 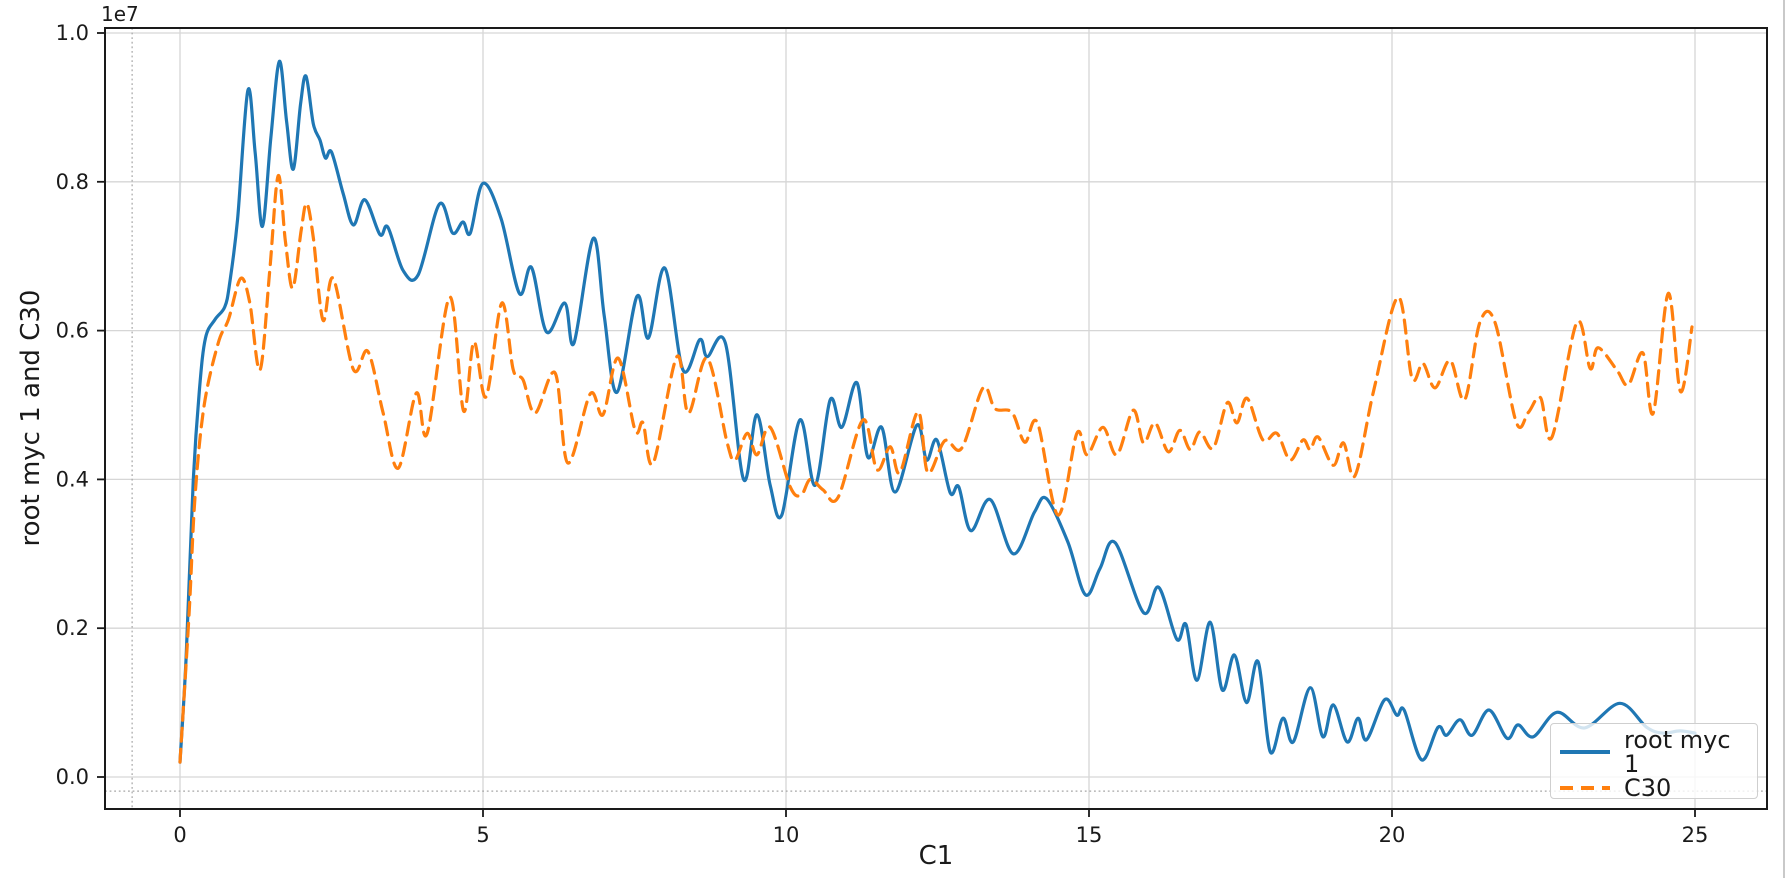 I want to click on x-tick-label: 0, so click(x=179, y=835).